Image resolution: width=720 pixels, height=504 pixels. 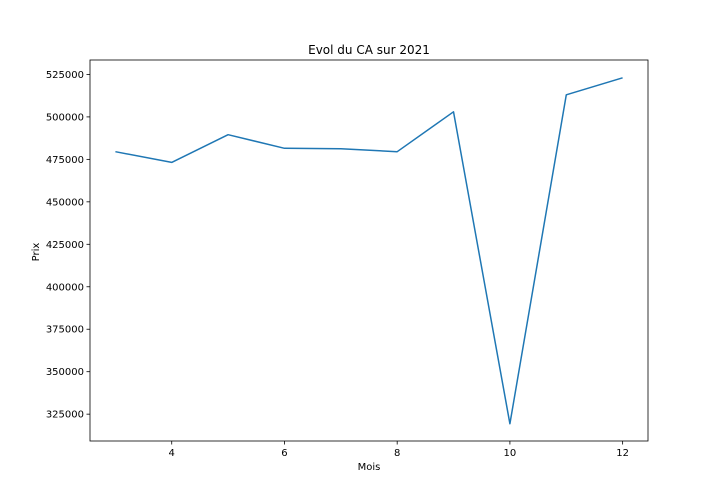 I want to click on y-tick-label: 525000, so click(x=65, y=75).